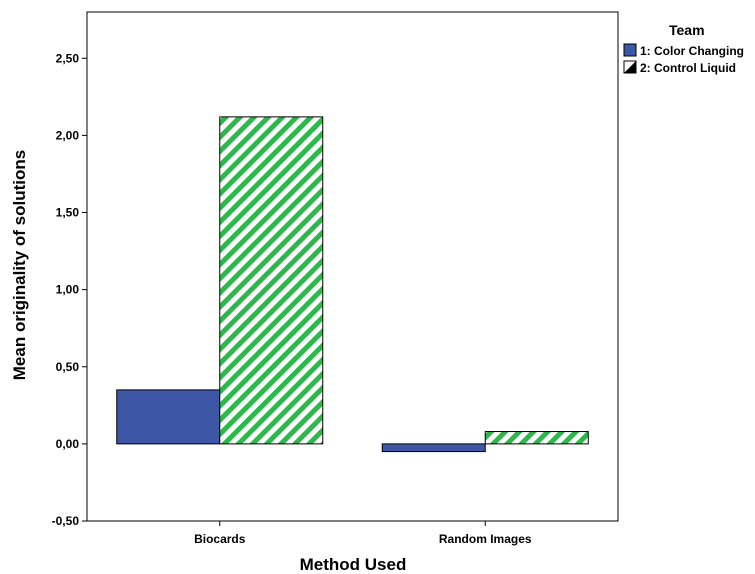  What do you see at coordinates (692, 51) in the screenshot?
I see `legend-label-color-changing: 1: Color Changing` at bounding box center [692, 51].